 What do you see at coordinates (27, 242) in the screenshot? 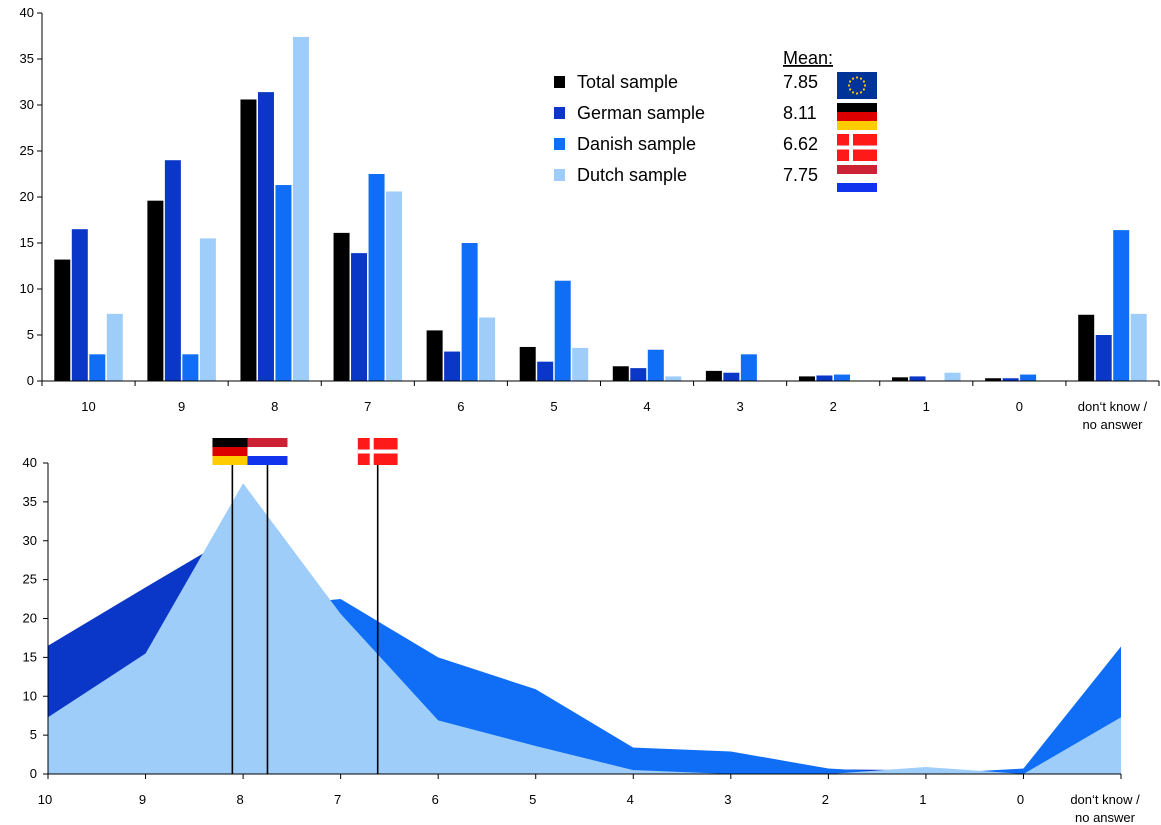
I see `bar-y-tick-label: 15` at bounding box center [27, 242].